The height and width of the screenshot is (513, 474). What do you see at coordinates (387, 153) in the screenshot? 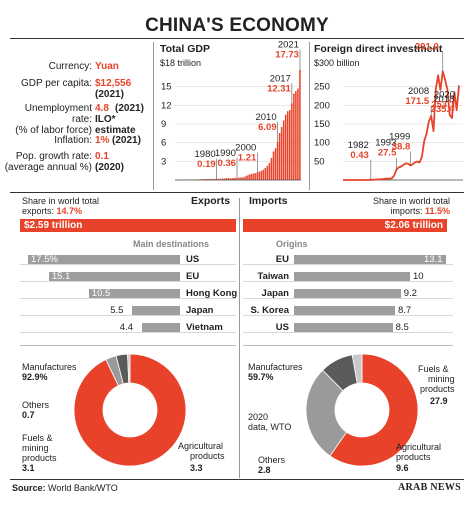
I see `fdi-value-label: 27.5` at bounding box center [387, 153].